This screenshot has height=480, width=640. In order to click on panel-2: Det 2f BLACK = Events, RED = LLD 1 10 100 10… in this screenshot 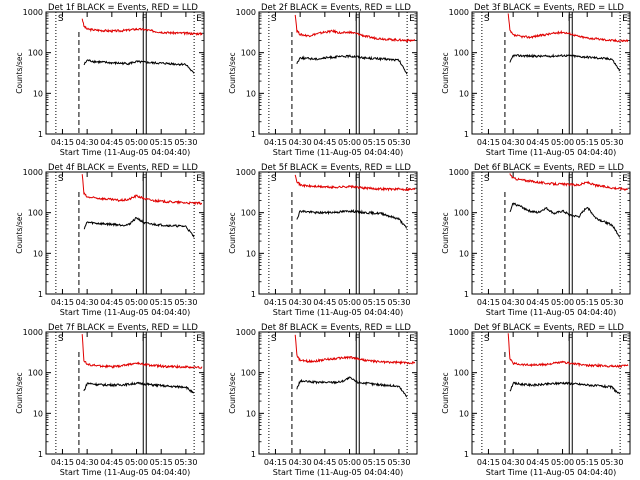, I will do `click(323, 80)`.